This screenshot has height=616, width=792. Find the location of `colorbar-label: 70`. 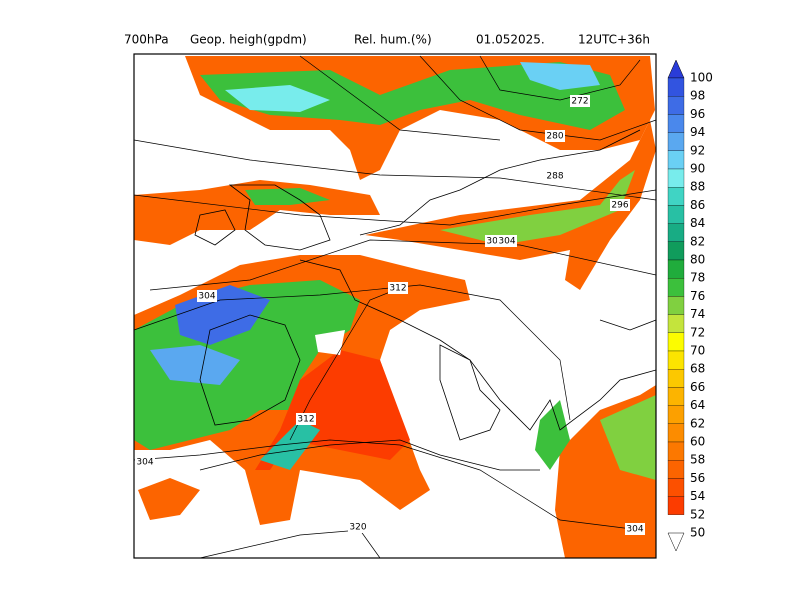

colorbar-label: 70 is located at coordinates (697, 351).